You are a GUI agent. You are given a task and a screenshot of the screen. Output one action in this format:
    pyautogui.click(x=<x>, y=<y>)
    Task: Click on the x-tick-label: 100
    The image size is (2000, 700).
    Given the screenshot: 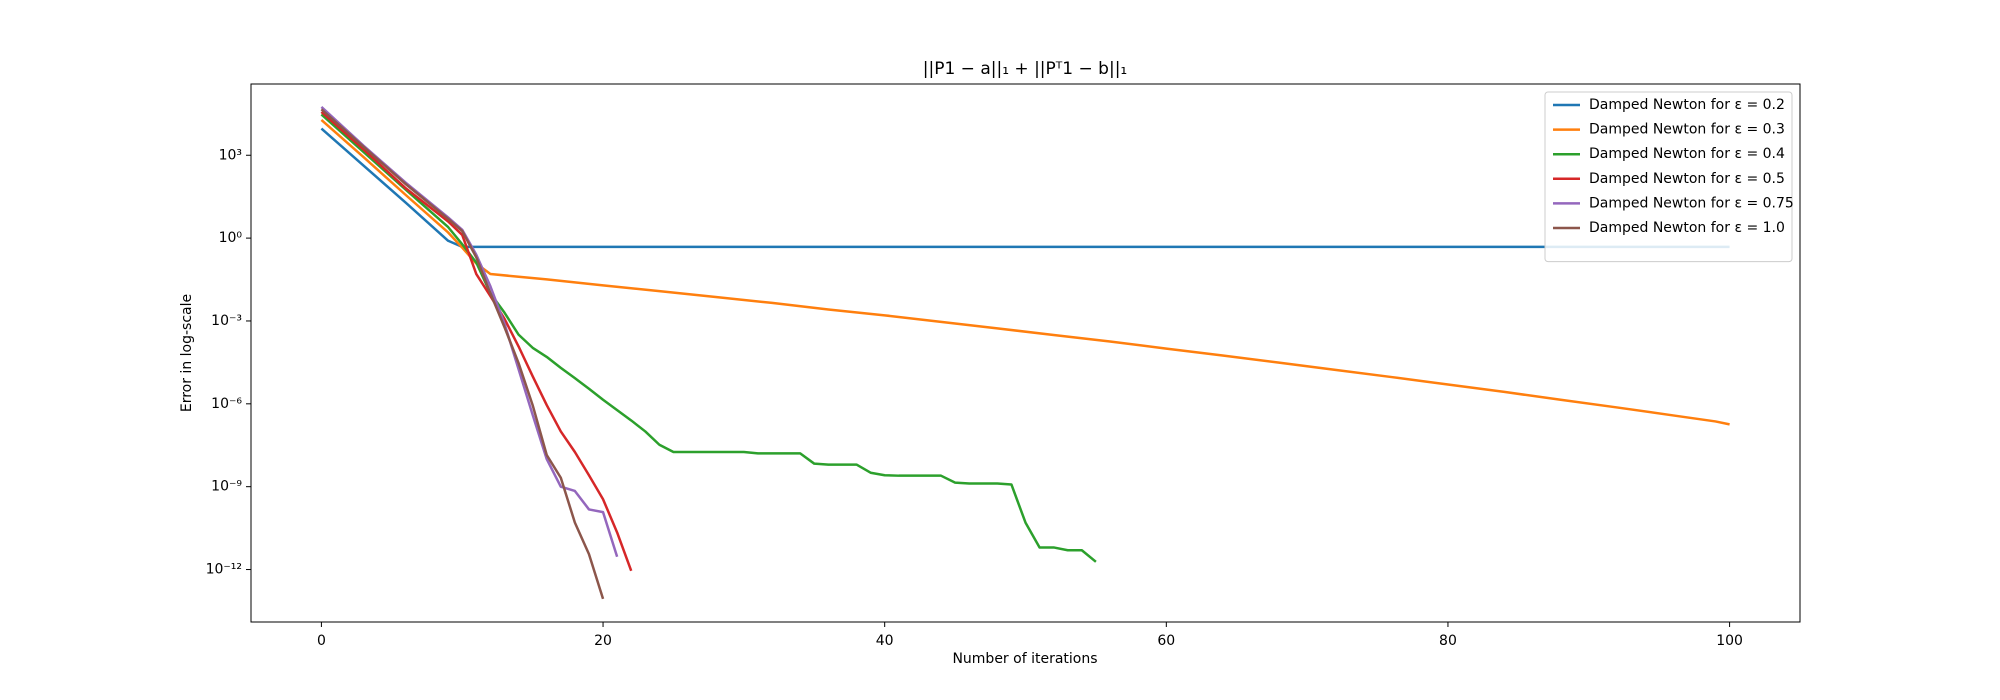 What is the action you would take?
    pyautogui.click(x=1729, y=641)
    